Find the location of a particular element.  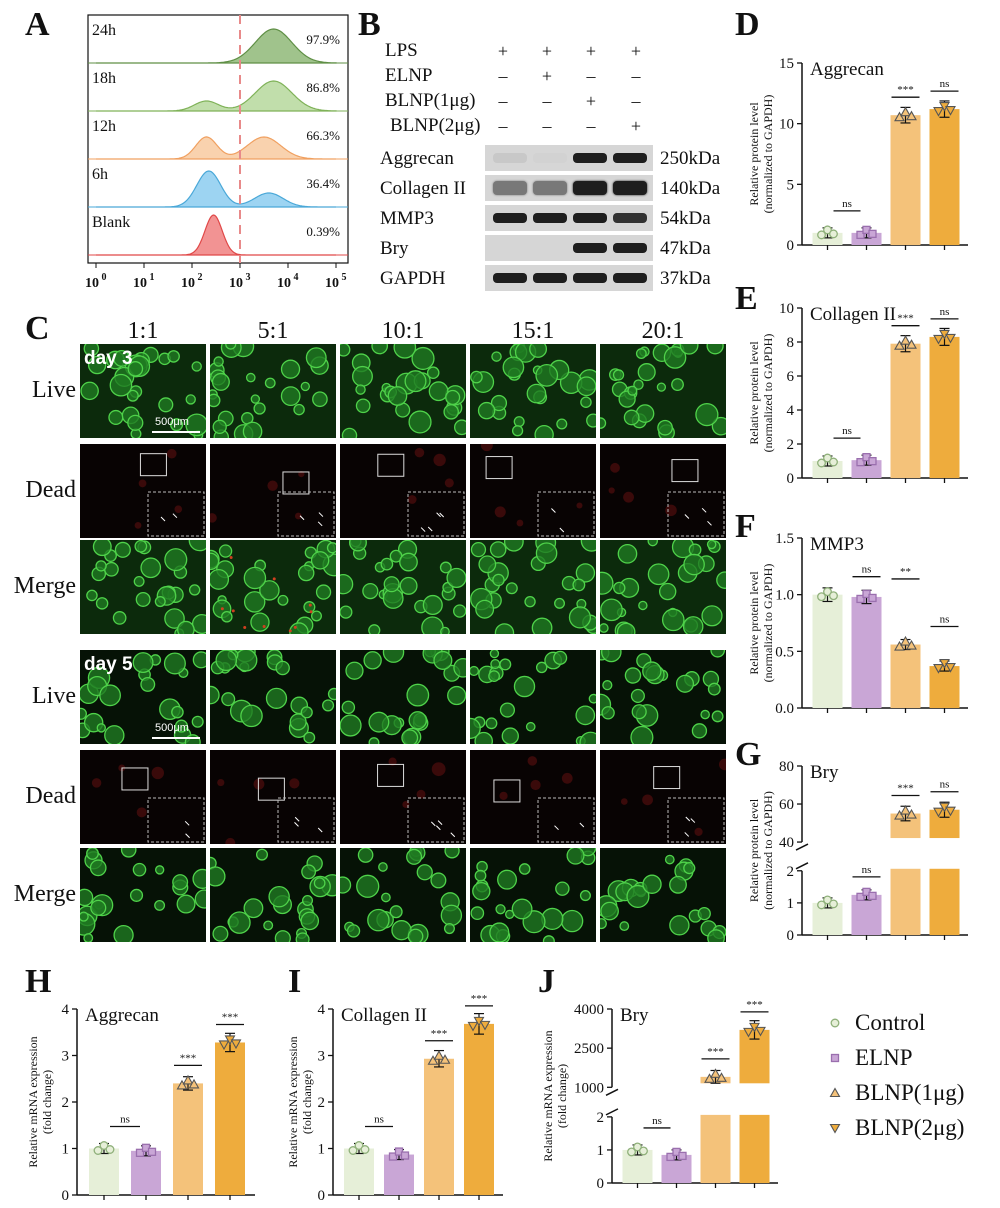

zoom-box is located at coordinates (667, 778).